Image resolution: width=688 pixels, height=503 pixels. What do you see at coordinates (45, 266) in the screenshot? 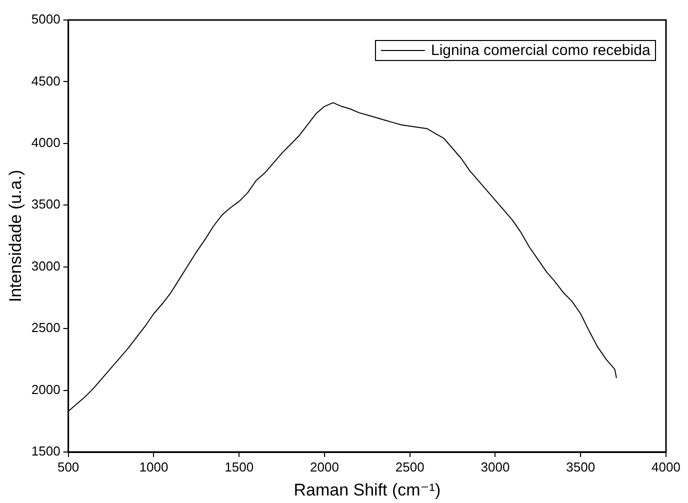
I see `y-tick-label: 3000` at bounding box center [45, 266].